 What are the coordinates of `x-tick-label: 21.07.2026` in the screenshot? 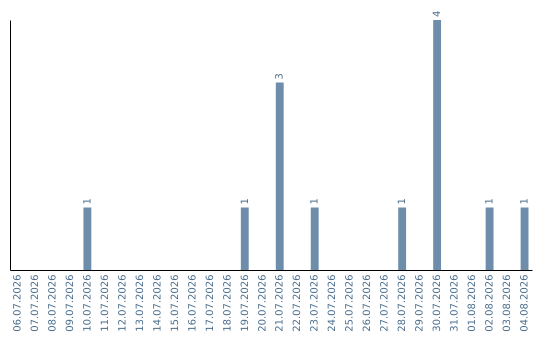 It's located at (280, 303).